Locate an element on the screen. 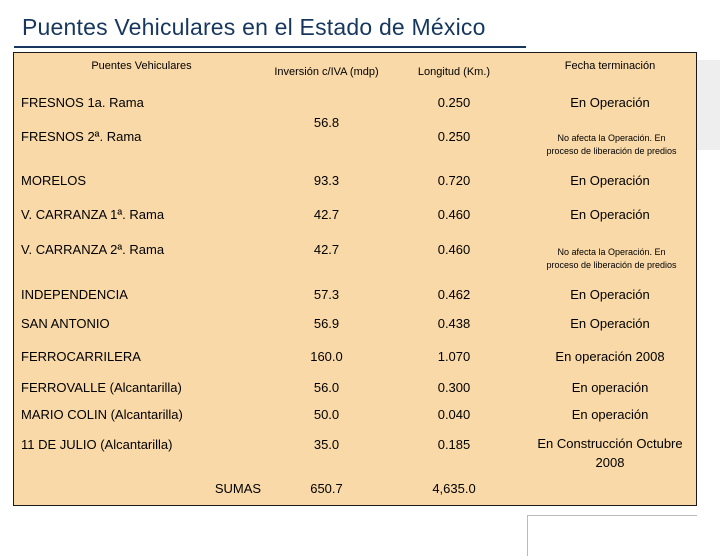  fresnos-inversion: 56.8 is located at coordinates (326, 122).